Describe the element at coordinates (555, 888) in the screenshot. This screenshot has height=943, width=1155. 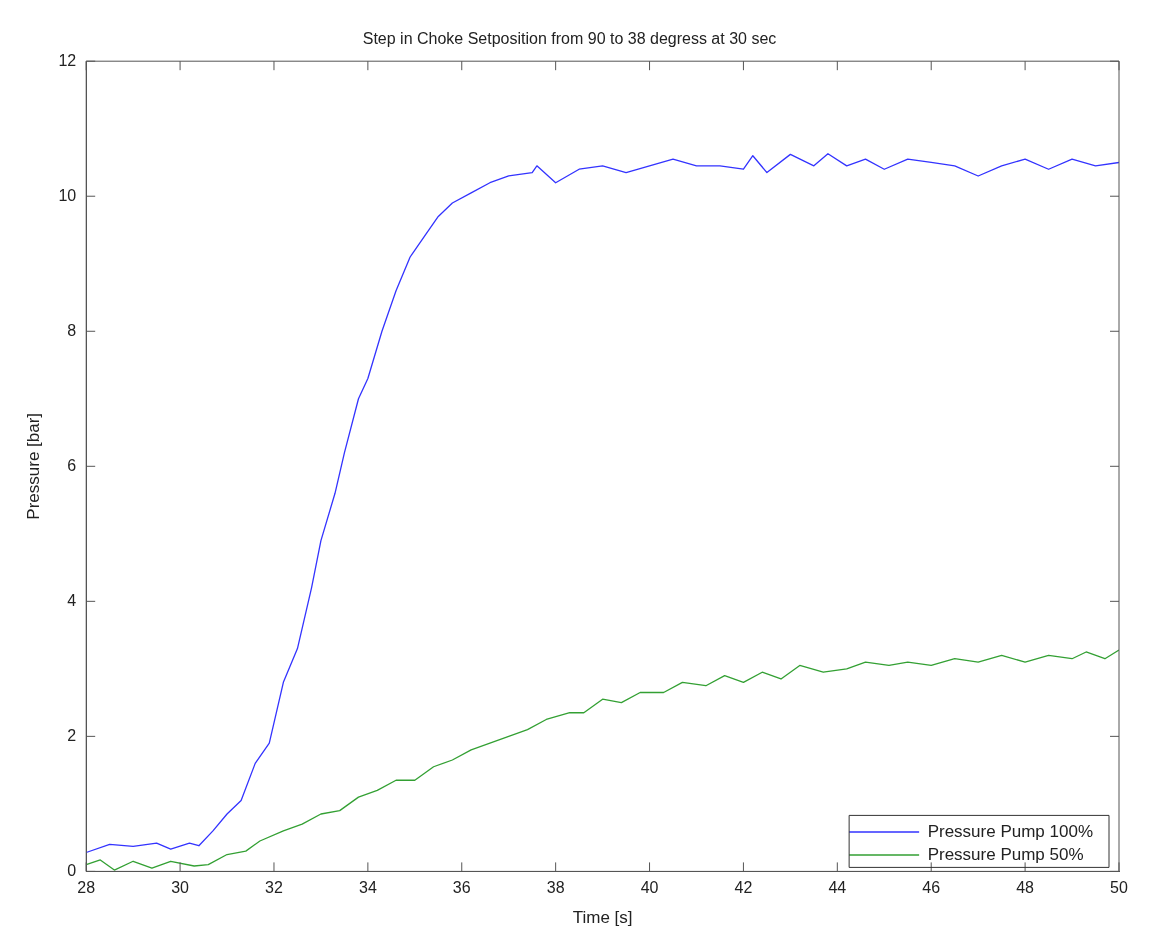
I see `x-tick-label: 38` at that location.